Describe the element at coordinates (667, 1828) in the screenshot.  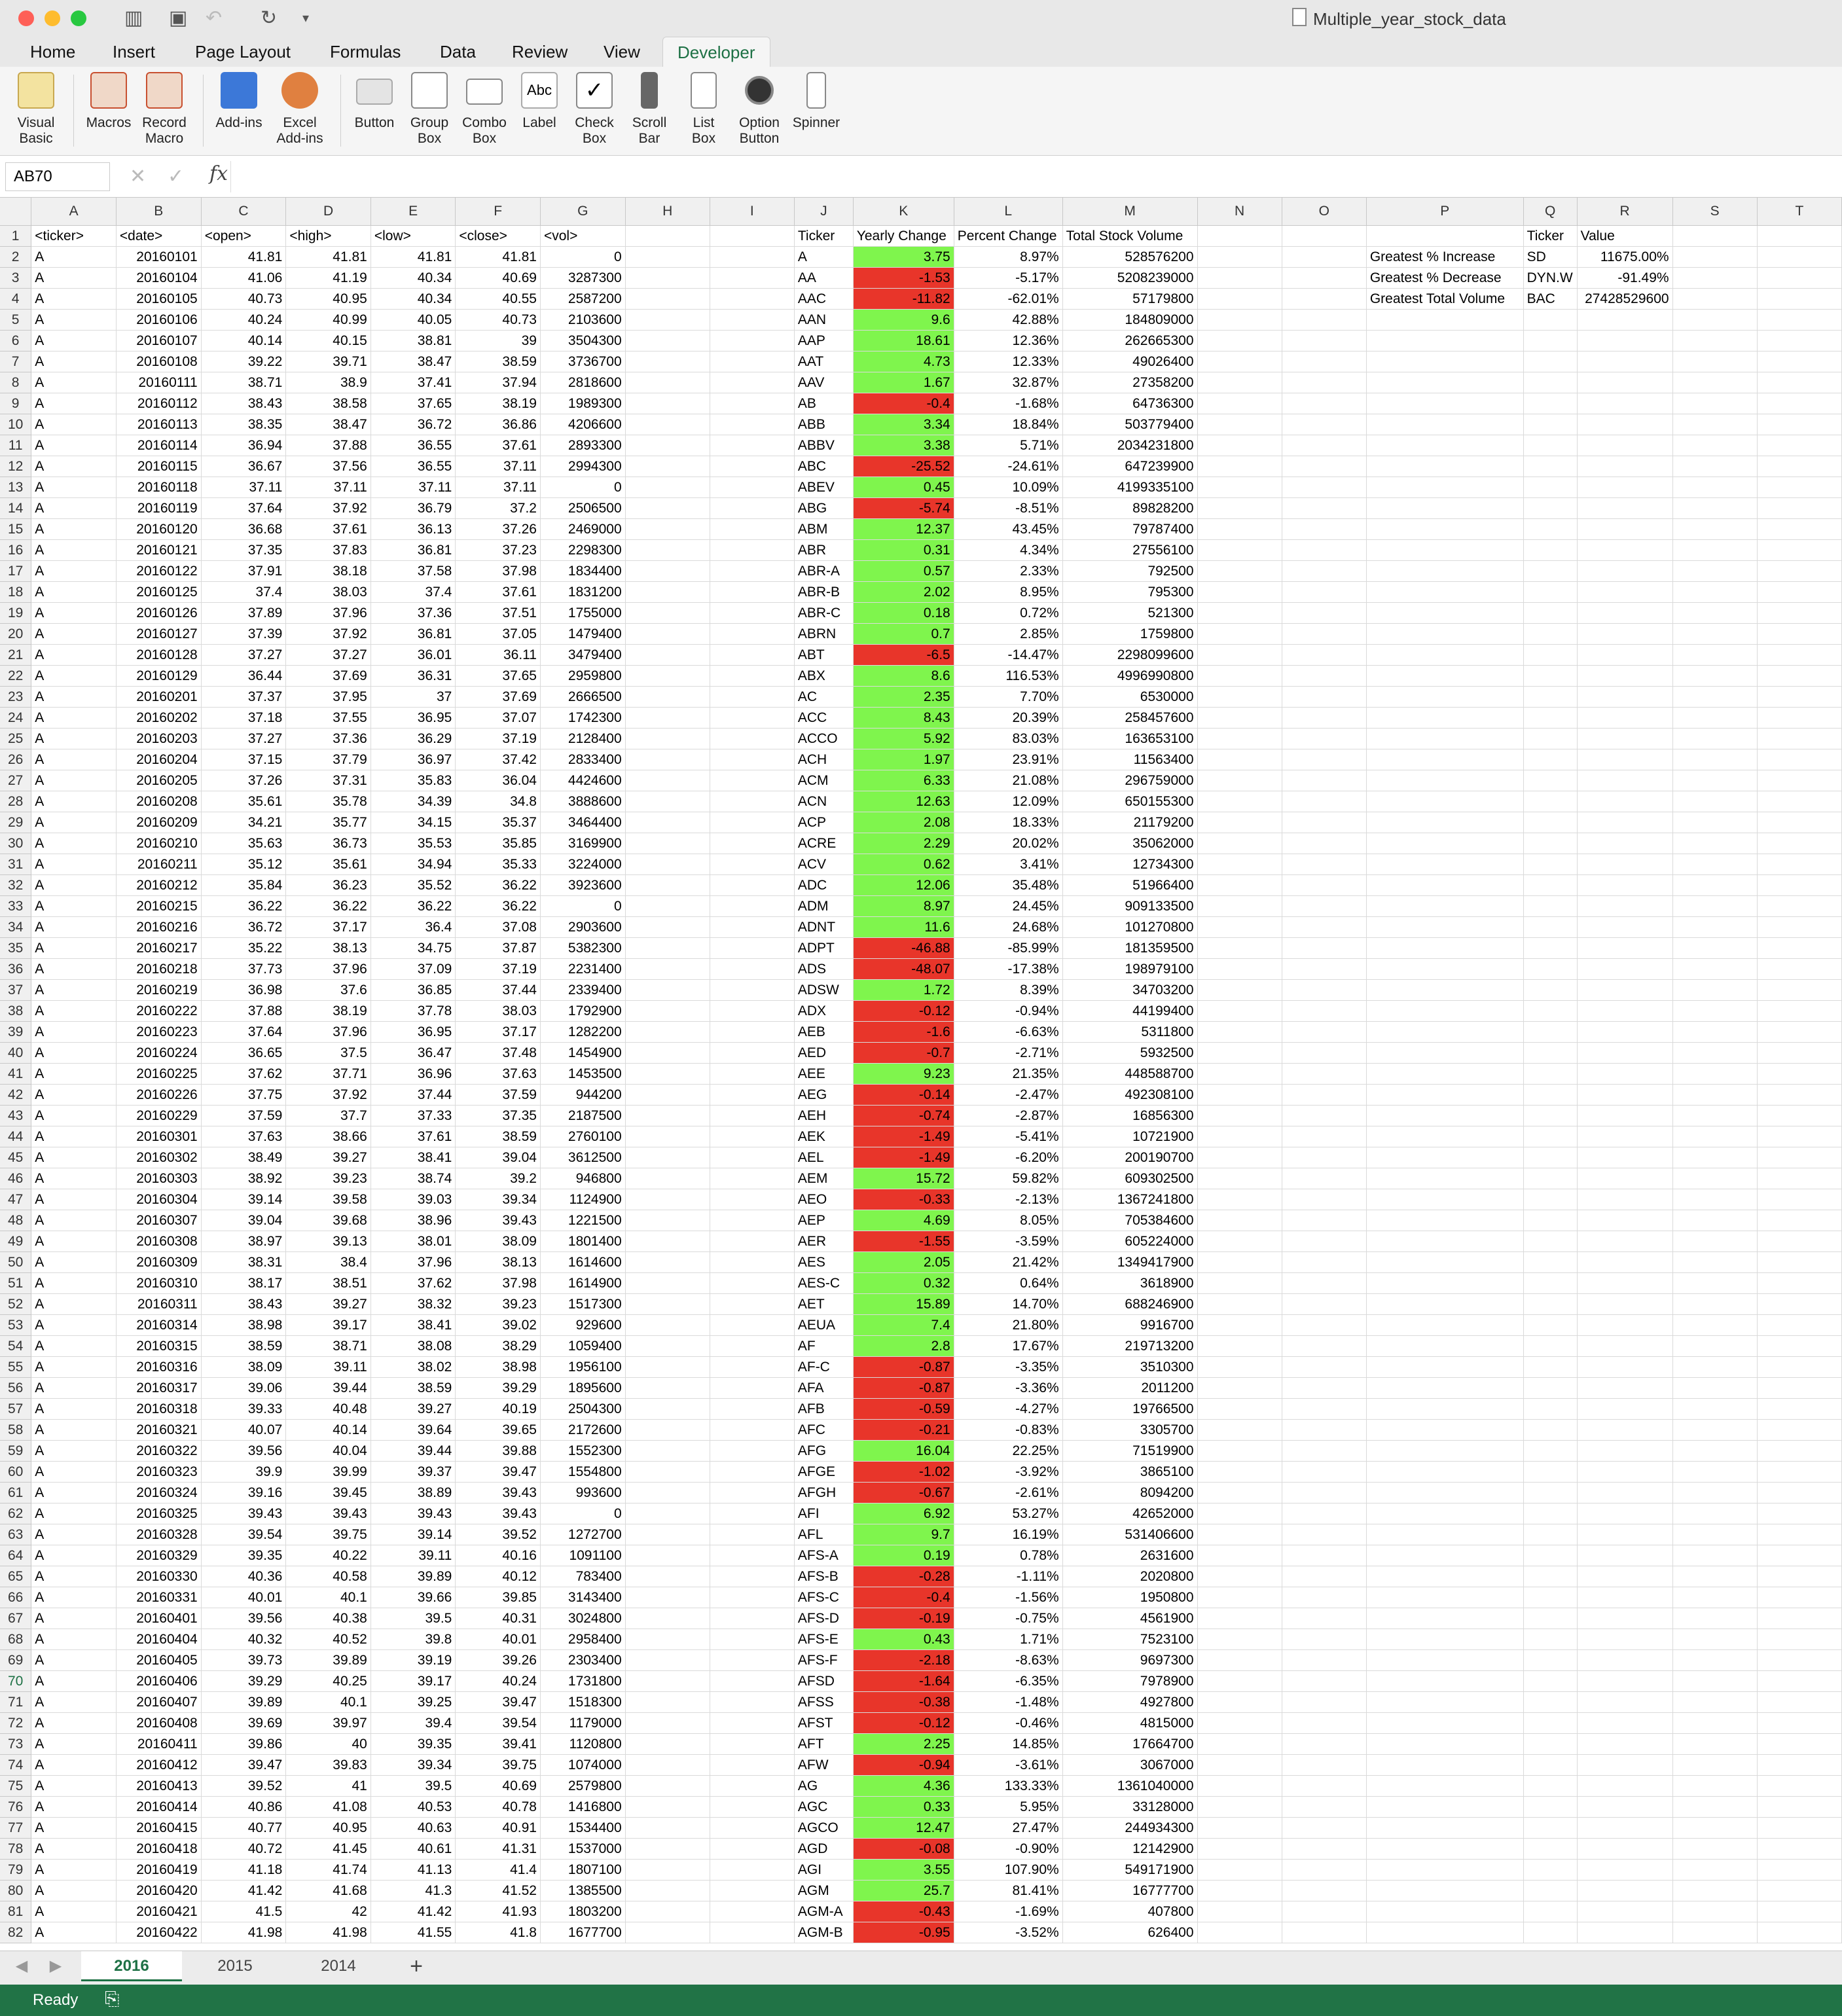
I see `cell-h77` at that location.